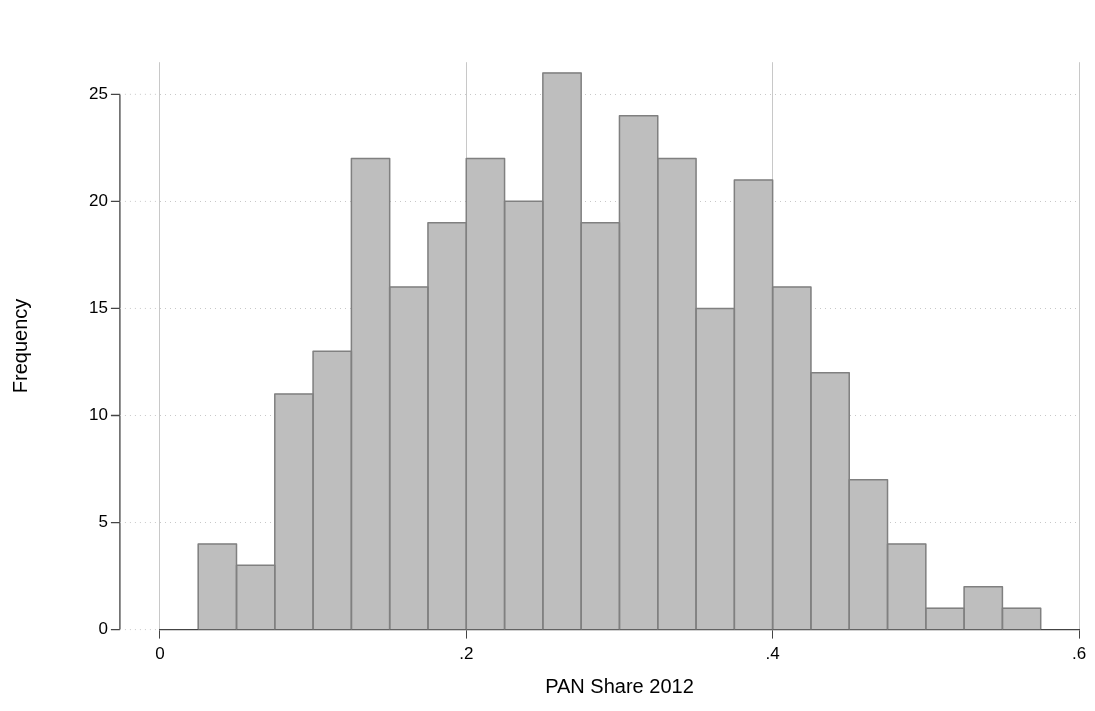 The height and width of the screenshot is (711, 1095). Describe the element at coordinates (103, 522) in the screenshot. I see `y-tick-label: 5` at that location.